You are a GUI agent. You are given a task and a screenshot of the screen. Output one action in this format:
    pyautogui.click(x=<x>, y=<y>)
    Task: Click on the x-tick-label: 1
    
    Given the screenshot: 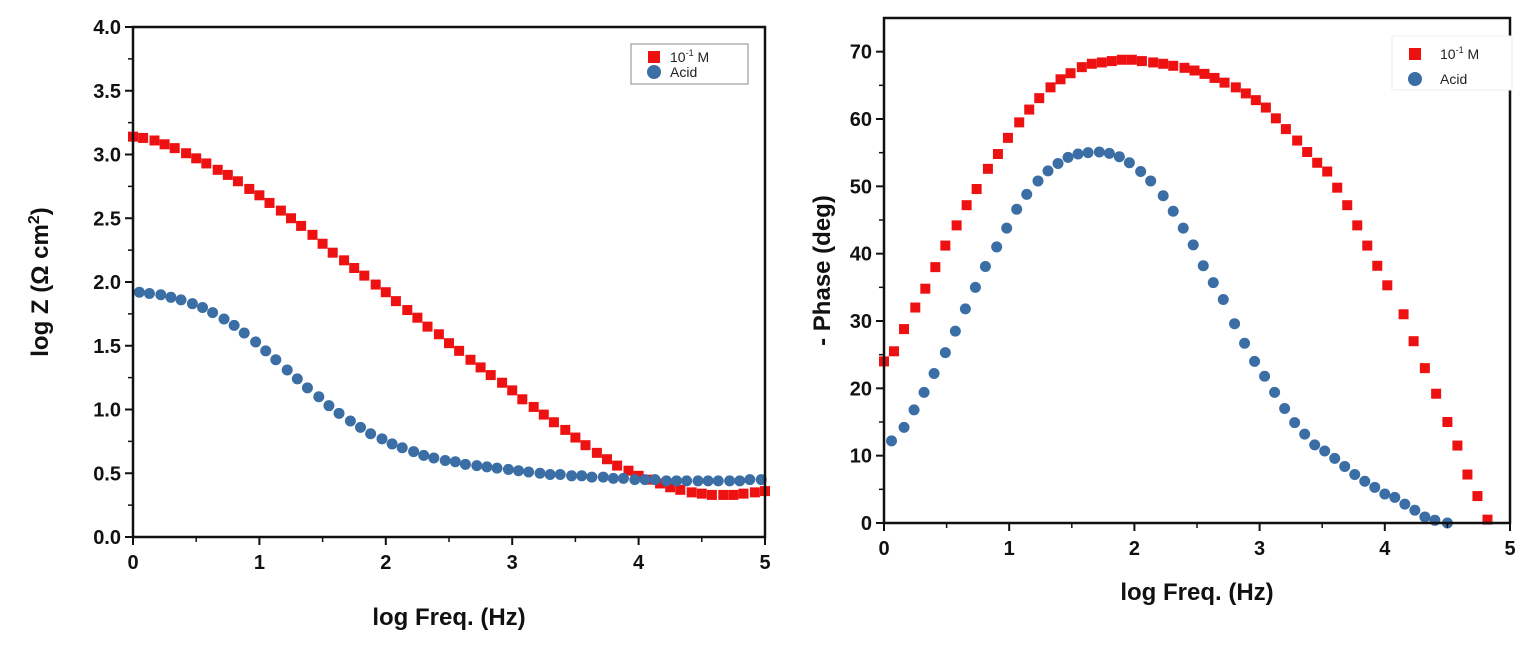 What is the action you would take?
    pyautogui.click(x=259, y=563)
    